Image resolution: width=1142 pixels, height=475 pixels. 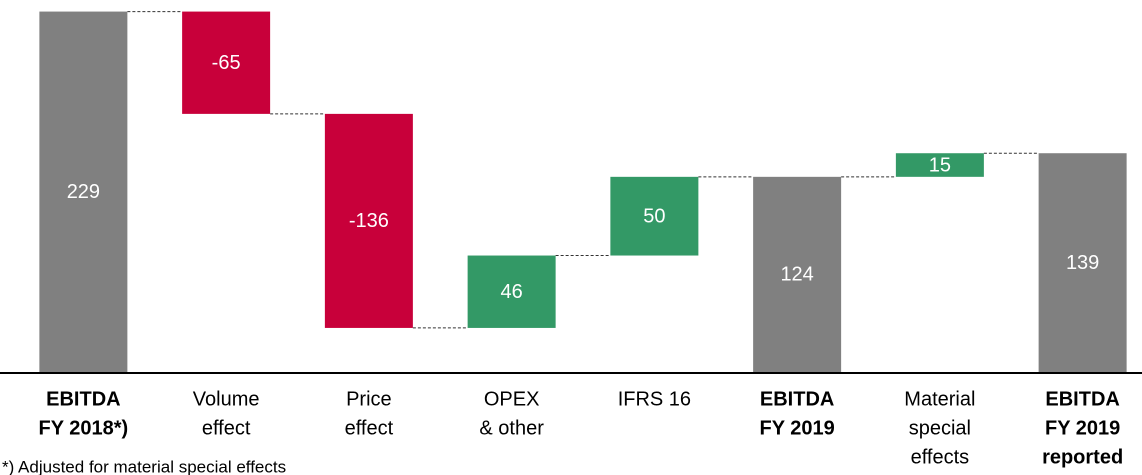 What do you see at coordinates (511, 428) in the screenshot?
I see `x-tick-label: & other` at bounding box center [511, 428].